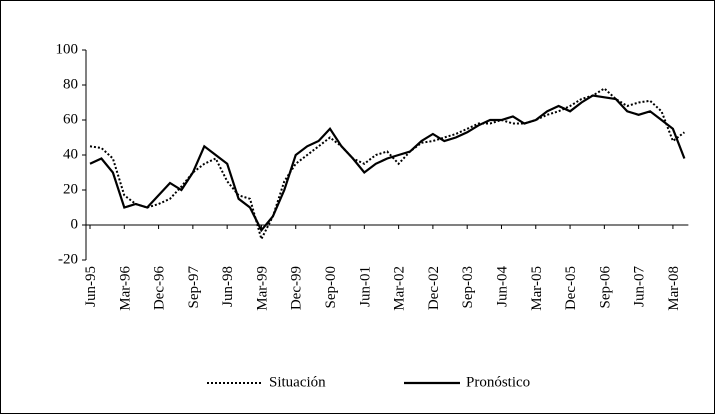 Image resolution: width=716 pixels, height=415 pixels. I want to click on y-tick-label: 60, so click(70, 119).